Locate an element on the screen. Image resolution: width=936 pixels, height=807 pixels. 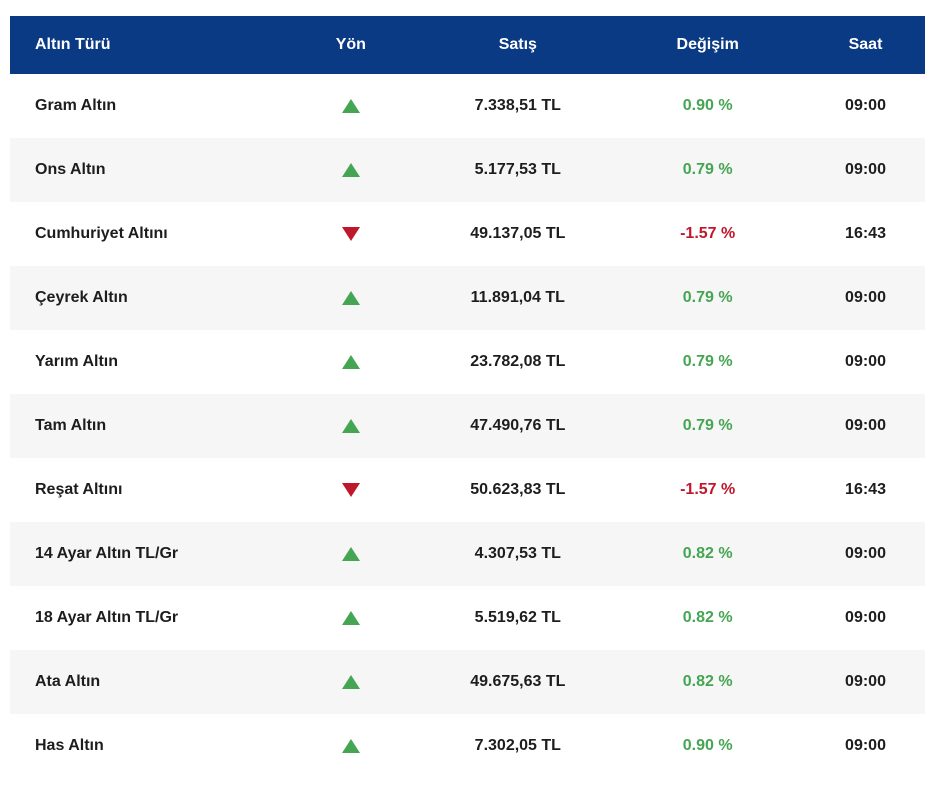
gold-type-label: Has Altın is located at coordinates (143, 746).